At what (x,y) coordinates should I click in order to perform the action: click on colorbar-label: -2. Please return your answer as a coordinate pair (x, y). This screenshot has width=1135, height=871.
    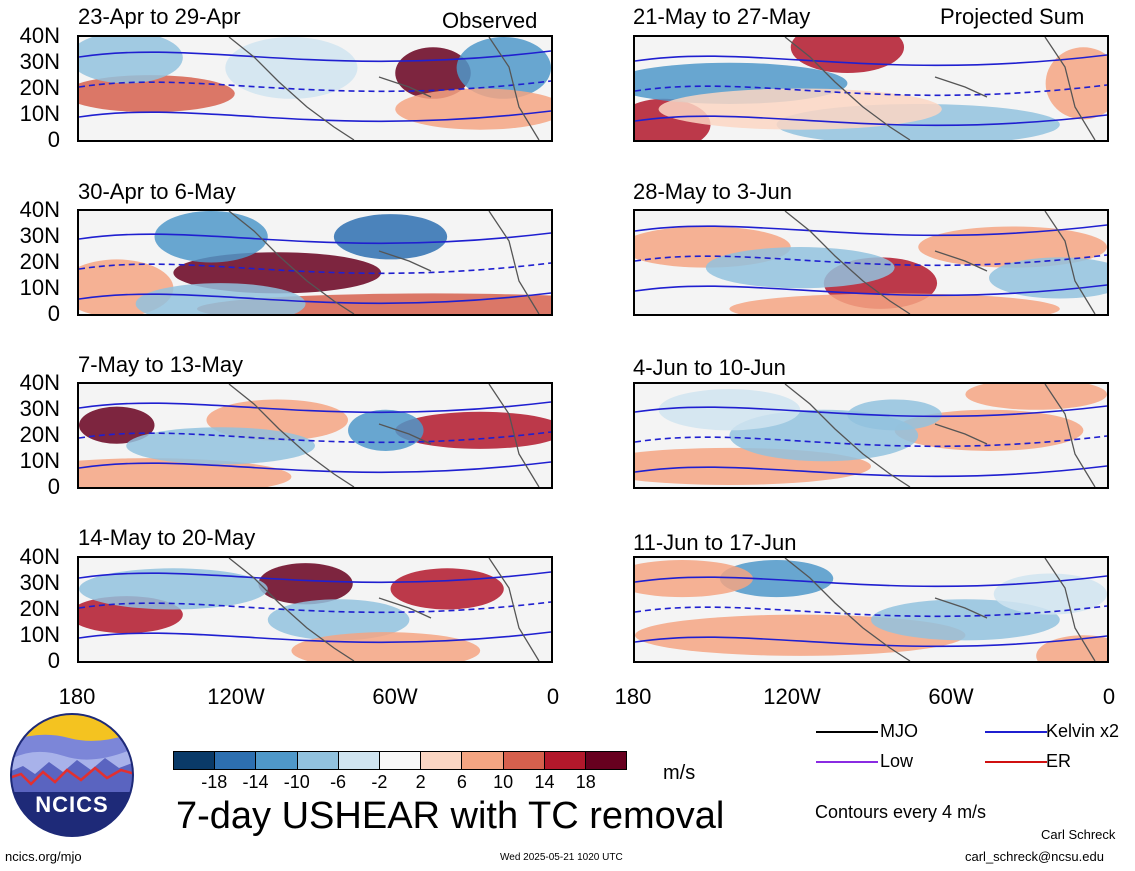
    Looking at the image, I should click on (379, 782).